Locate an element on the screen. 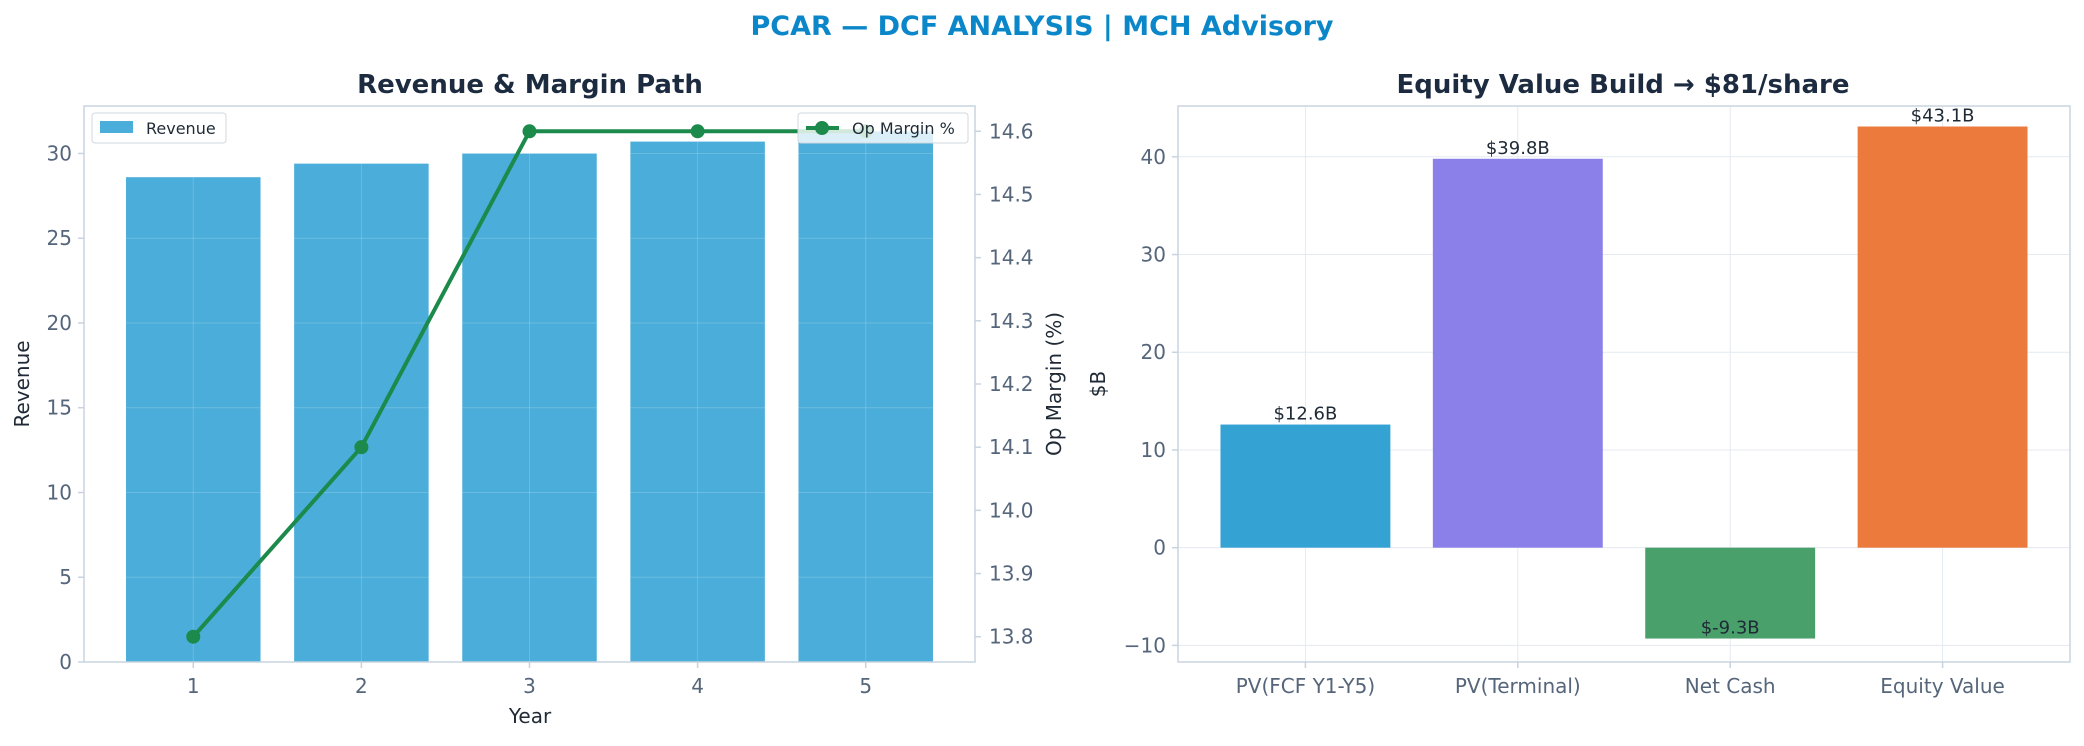 The height and width of the screenshot is (746, 2084). x-tick-label: 4 is located at coordinates (697, 686).